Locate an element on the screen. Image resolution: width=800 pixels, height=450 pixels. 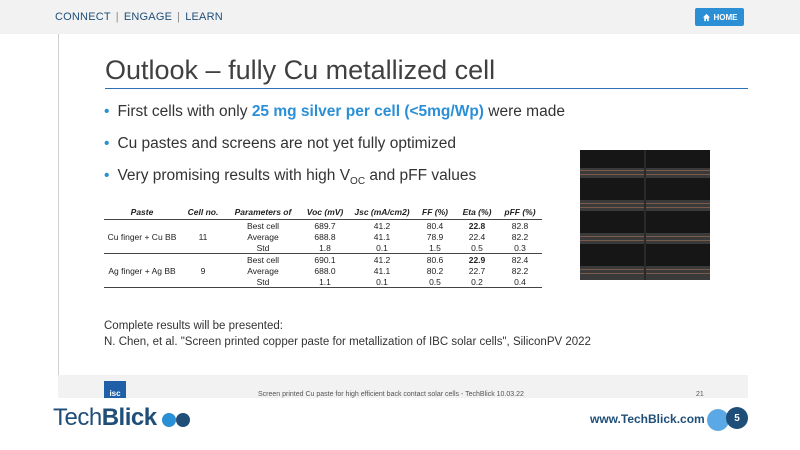
table-cell: 80.2 is located at coordinates (435, 270).